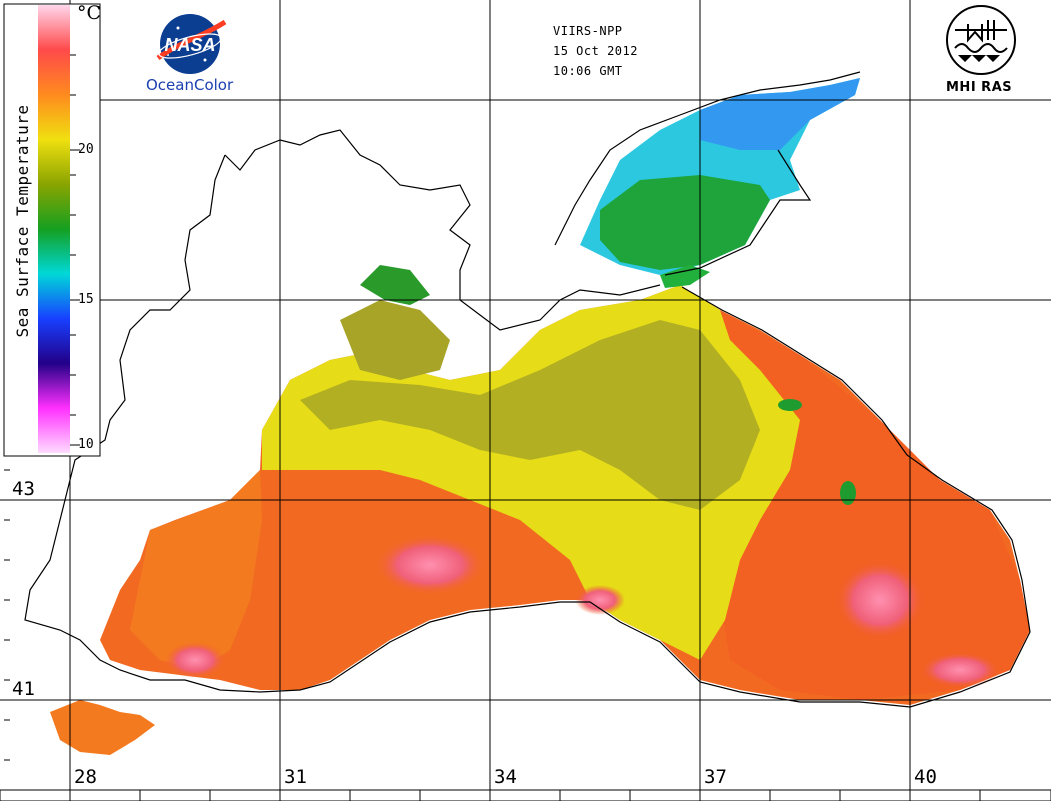  What do you see at coordinates (190, 85) in the screenshot?
I see `oceancolor-label: OceanColor` at bounding box center [190, 85].